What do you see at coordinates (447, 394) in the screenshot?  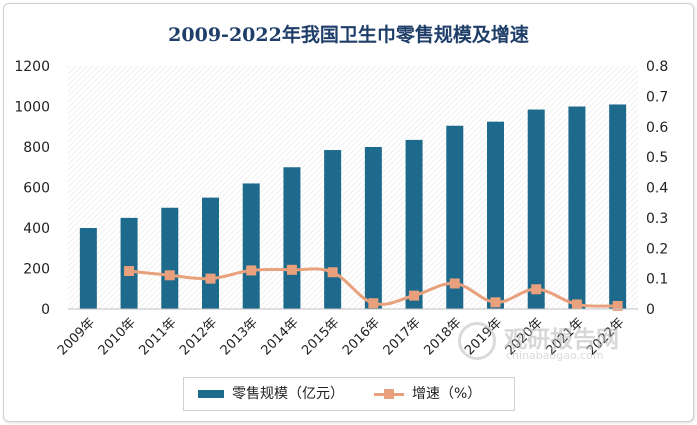 I see `legend-label: 增速（%）` at bounding box center [447, 394].